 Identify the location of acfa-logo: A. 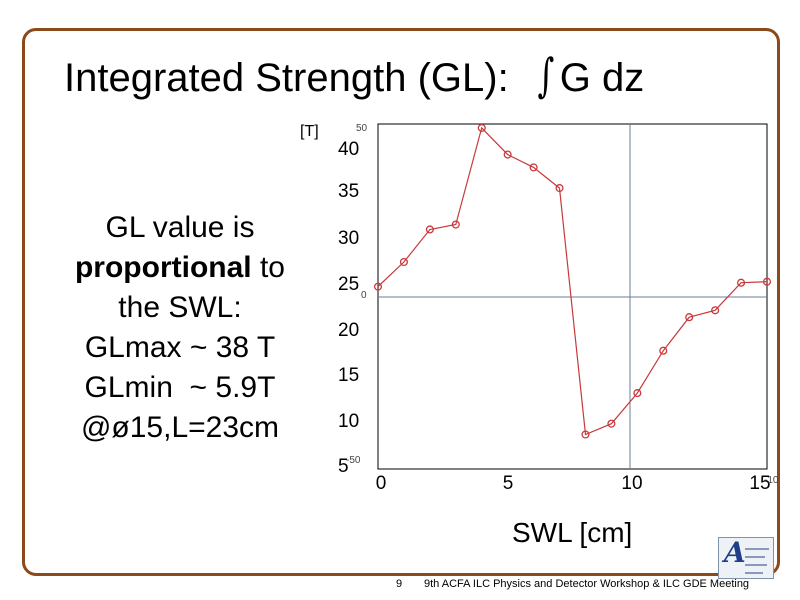
(746, 557).